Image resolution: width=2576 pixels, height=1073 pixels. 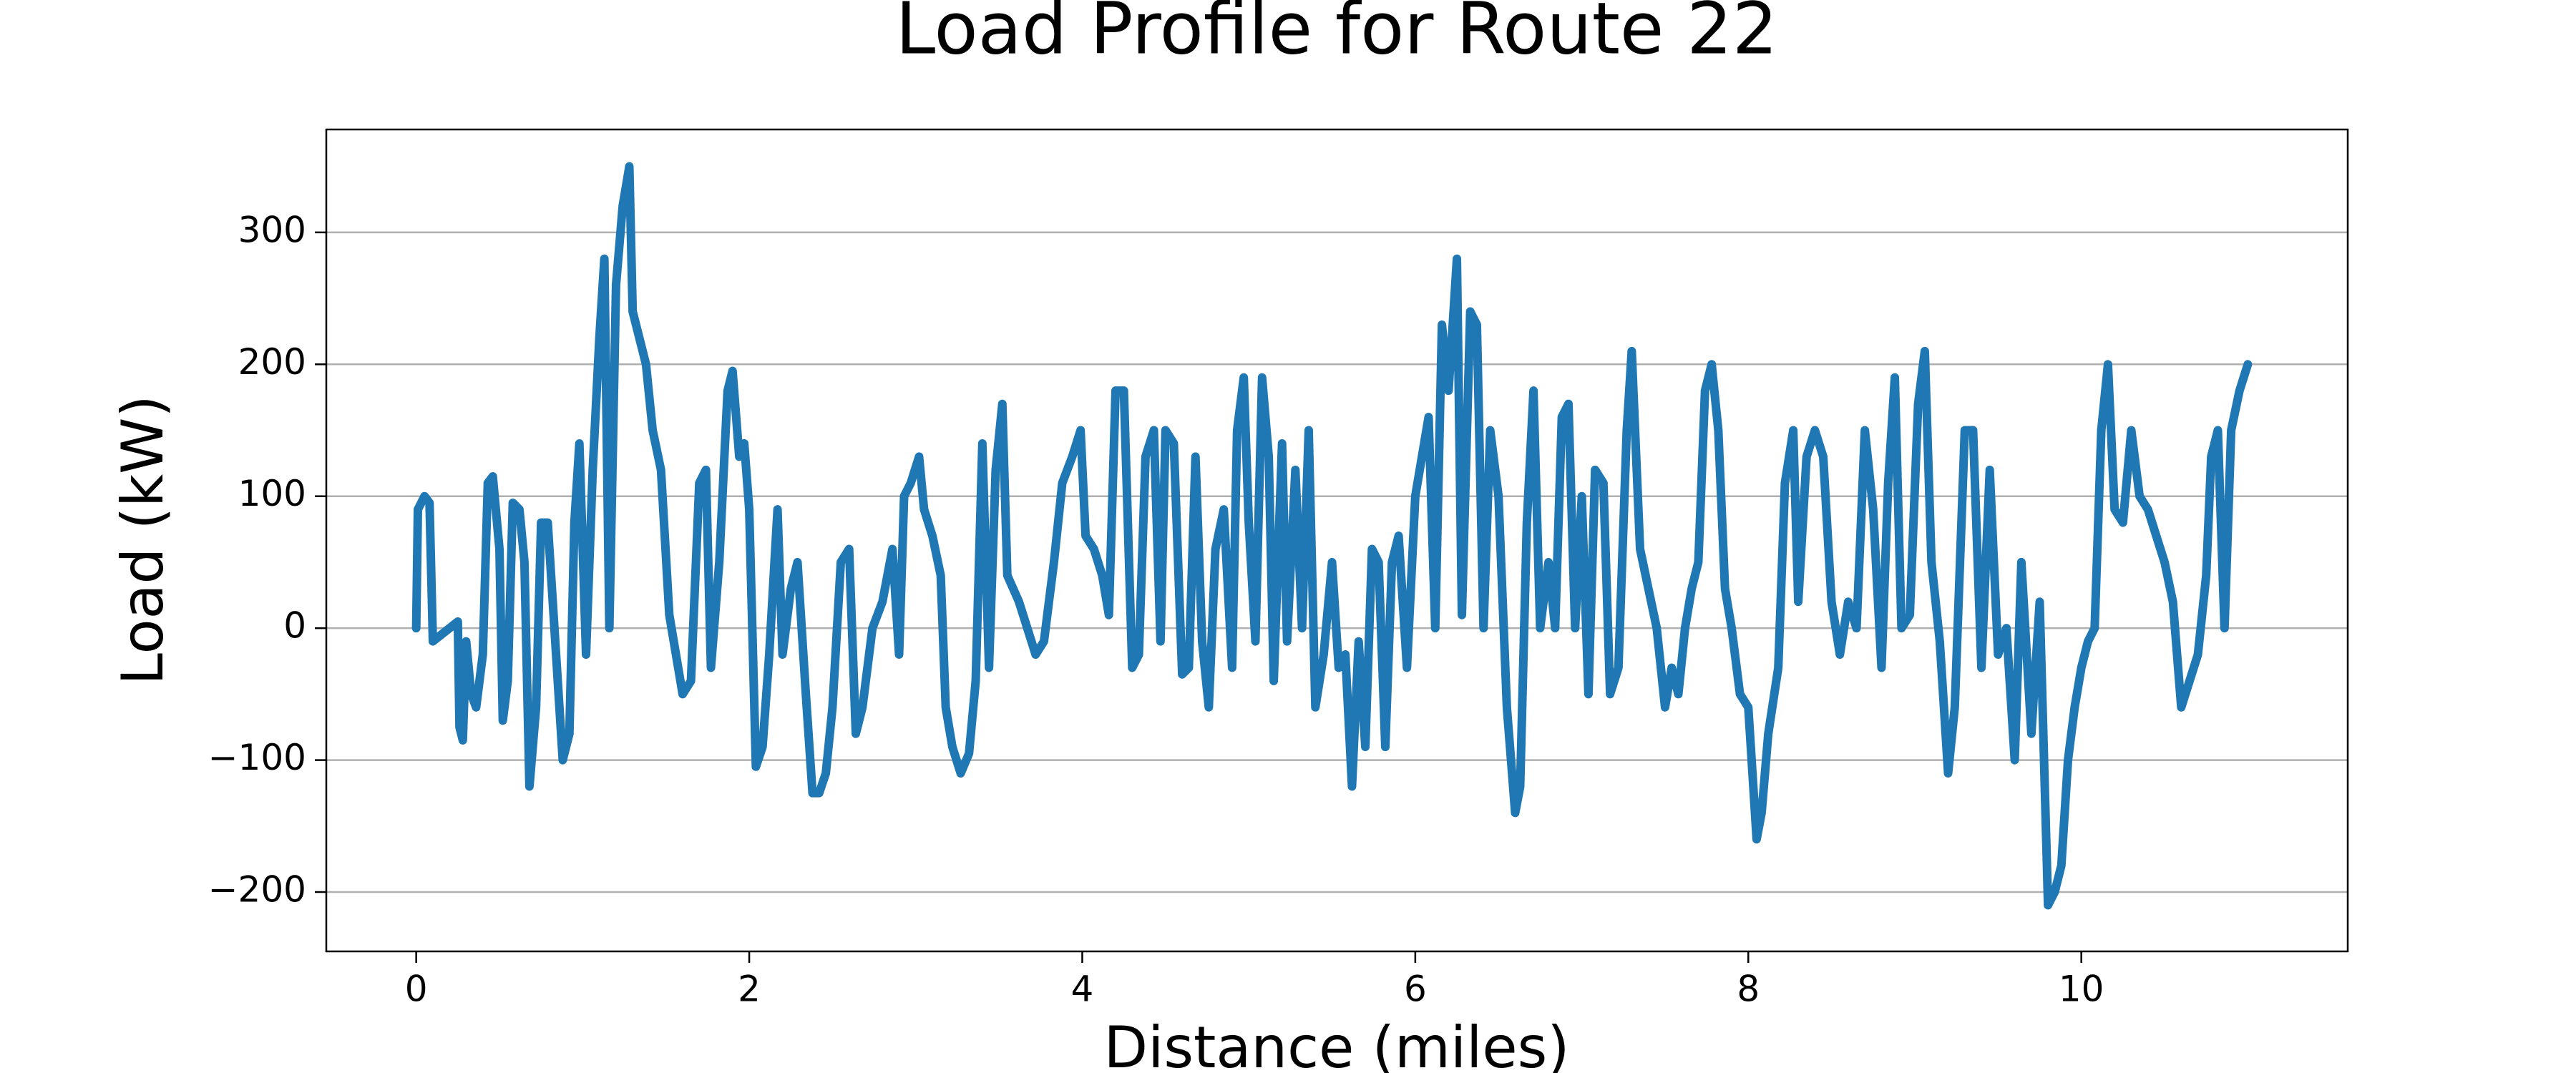 What do you see at coordinates (272, 230) in the screenshot?
I see `y-tick-label: 300` at bounding box center [272, 230].